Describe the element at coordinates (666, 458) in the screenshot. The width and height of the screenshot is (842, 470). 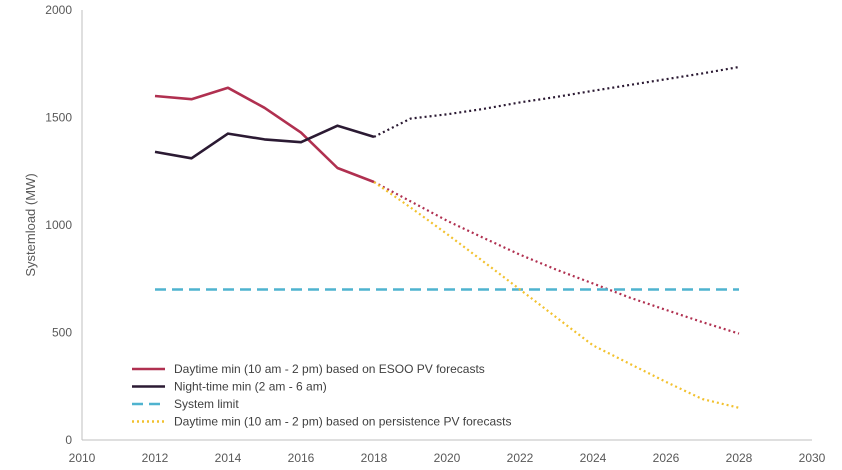
I see `x-tick-label: 2026` at that location.